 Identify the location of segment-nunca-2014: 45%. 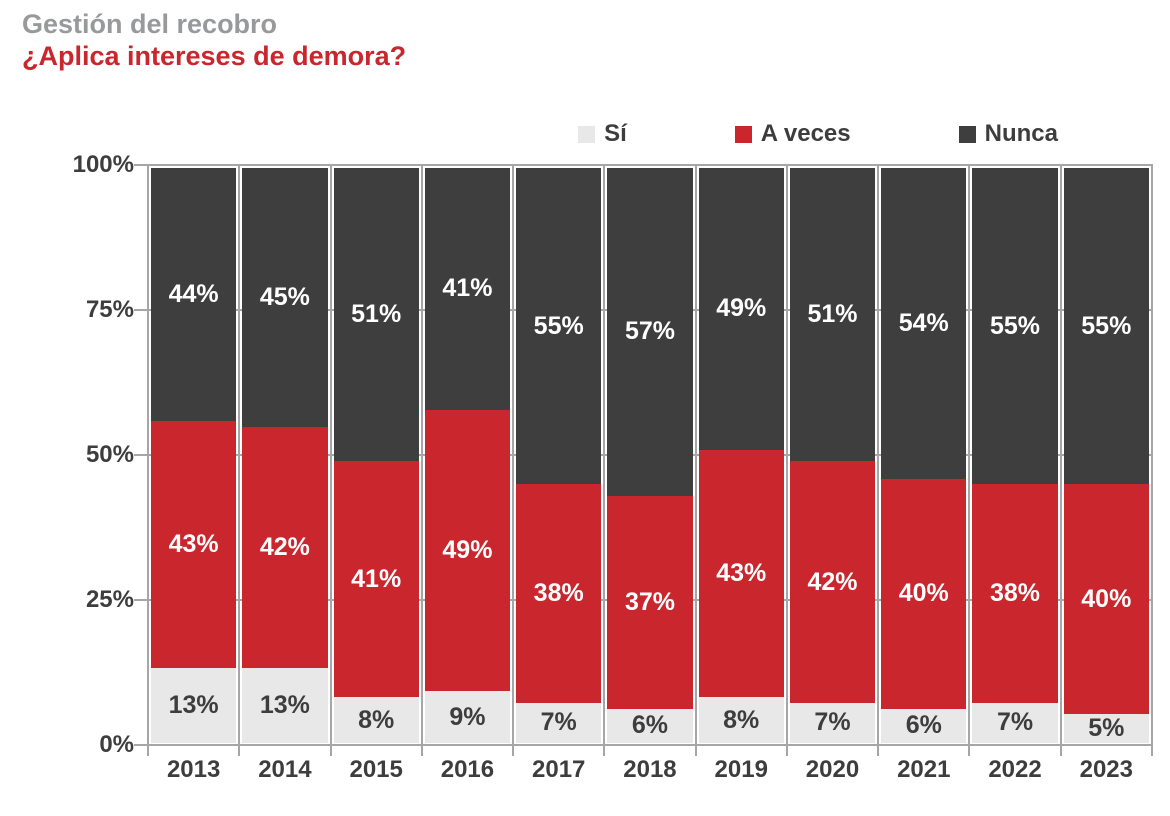
(285, 297).